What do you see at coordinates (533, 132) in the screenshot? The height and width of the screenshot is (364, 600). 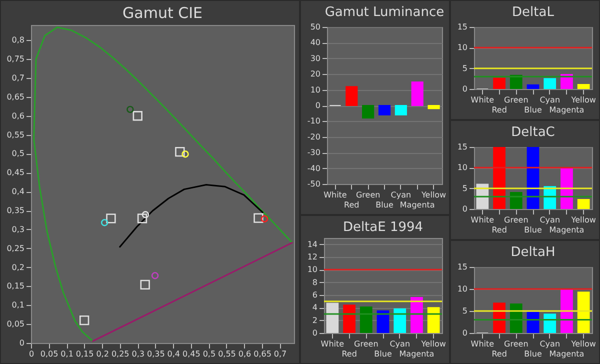 I see `chart-title: DeltaC` at bounding box center [533, 132].